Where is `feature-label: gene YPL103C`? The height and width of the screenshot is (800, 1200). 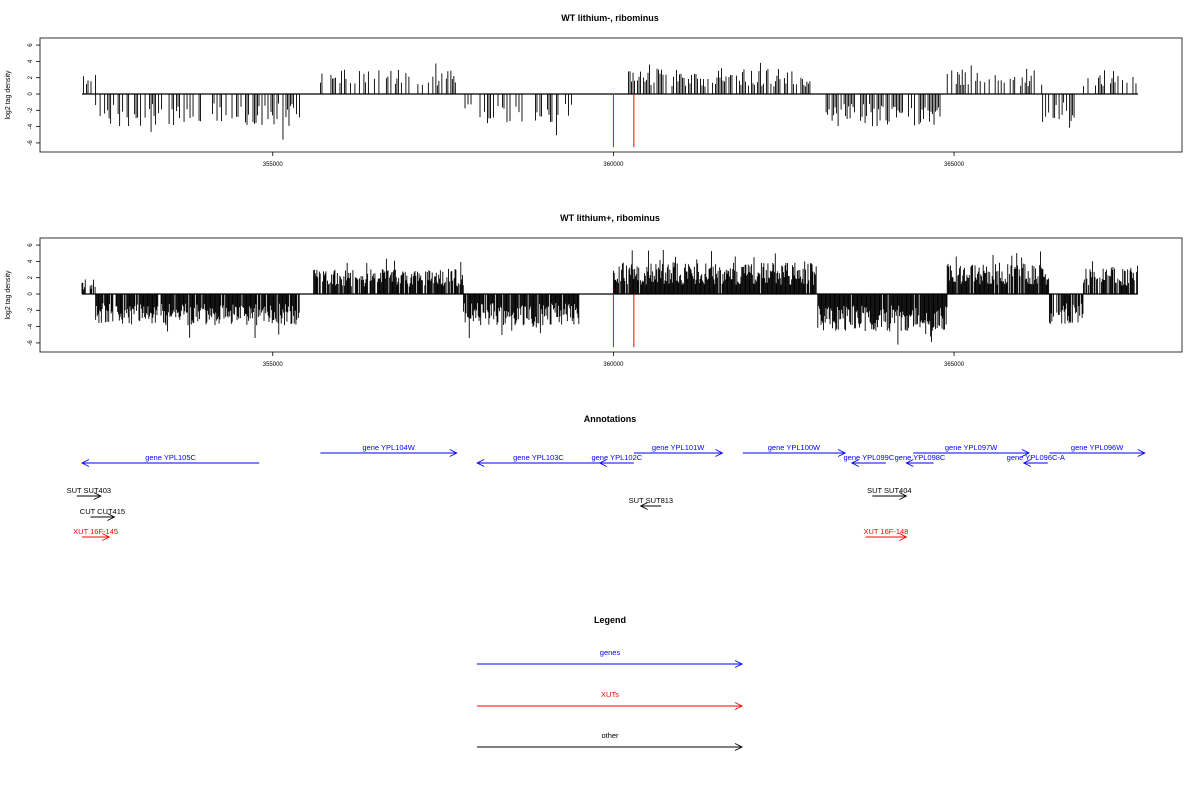 feature-label: gene YPL103C is located at coordinates (538, 457).